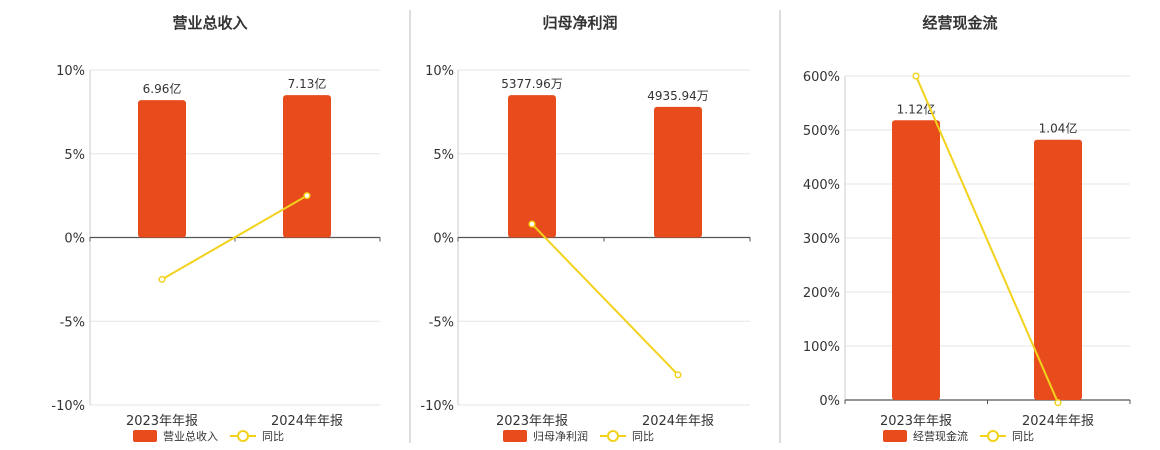 The height and width of the screenshot is (450, 1160). What do you see at coordinates (821, 185) in the screenshot?
I see `y-tick-label: 400%` at bounding box center [821, 185].